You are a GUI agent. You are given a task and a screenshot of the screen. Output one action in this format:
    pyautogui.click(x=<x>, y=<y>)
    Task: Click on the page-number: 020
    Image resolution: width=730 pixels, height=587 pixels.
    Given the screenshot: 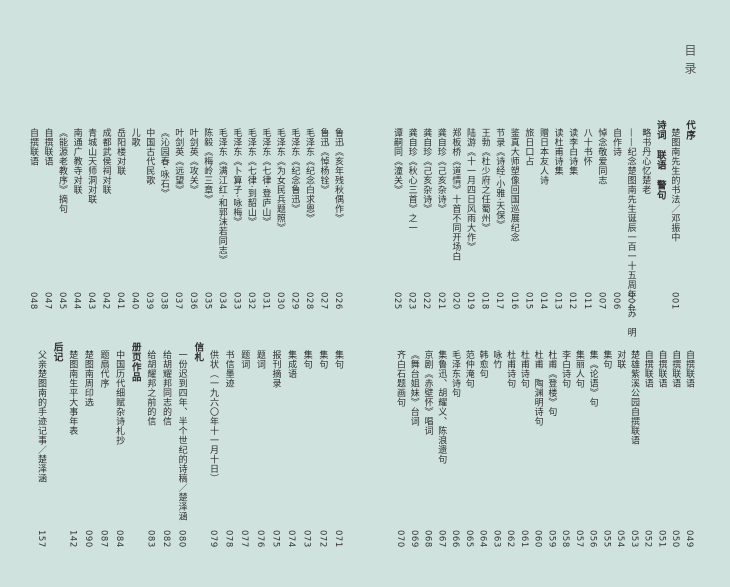 What is the action you would take?
    pyautogui.click(x=455, y=301)
    